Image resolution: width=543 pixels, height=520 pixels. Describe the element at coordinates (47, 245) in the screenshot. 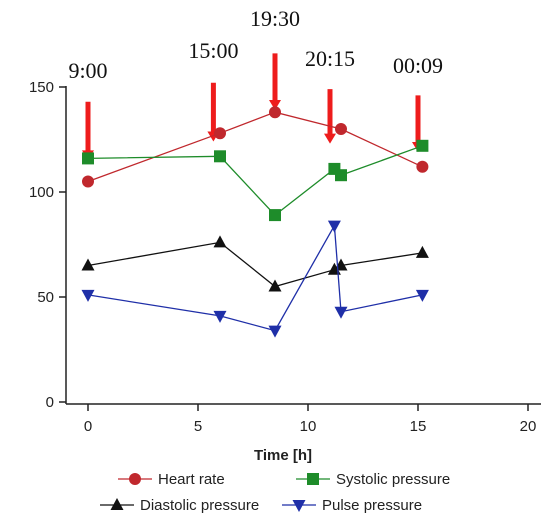

I see `y-ticks: 0 50 100 150` at that location.